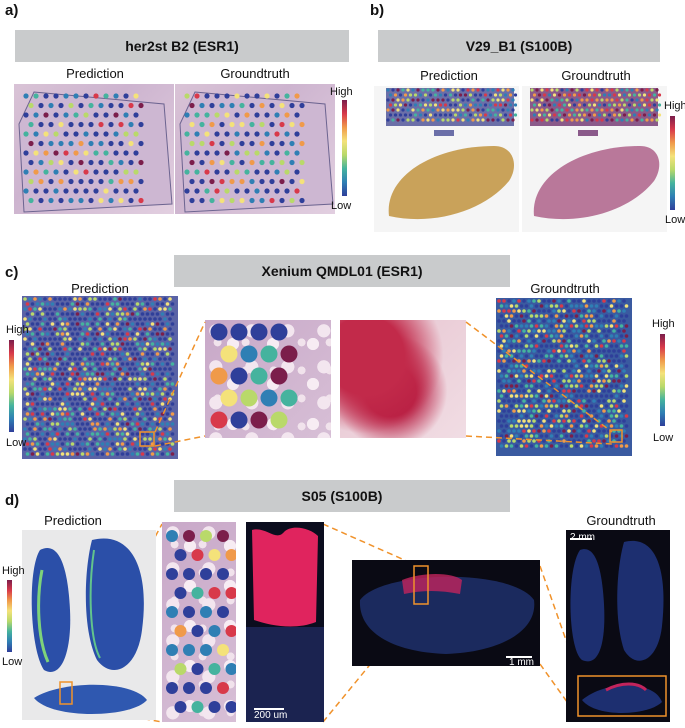 The height and width of the screenshot is (728, 685). Describe the element at coordinates (17, 330) in the screenshot. I see `colorbar-high-label-c-left: High` at that location.